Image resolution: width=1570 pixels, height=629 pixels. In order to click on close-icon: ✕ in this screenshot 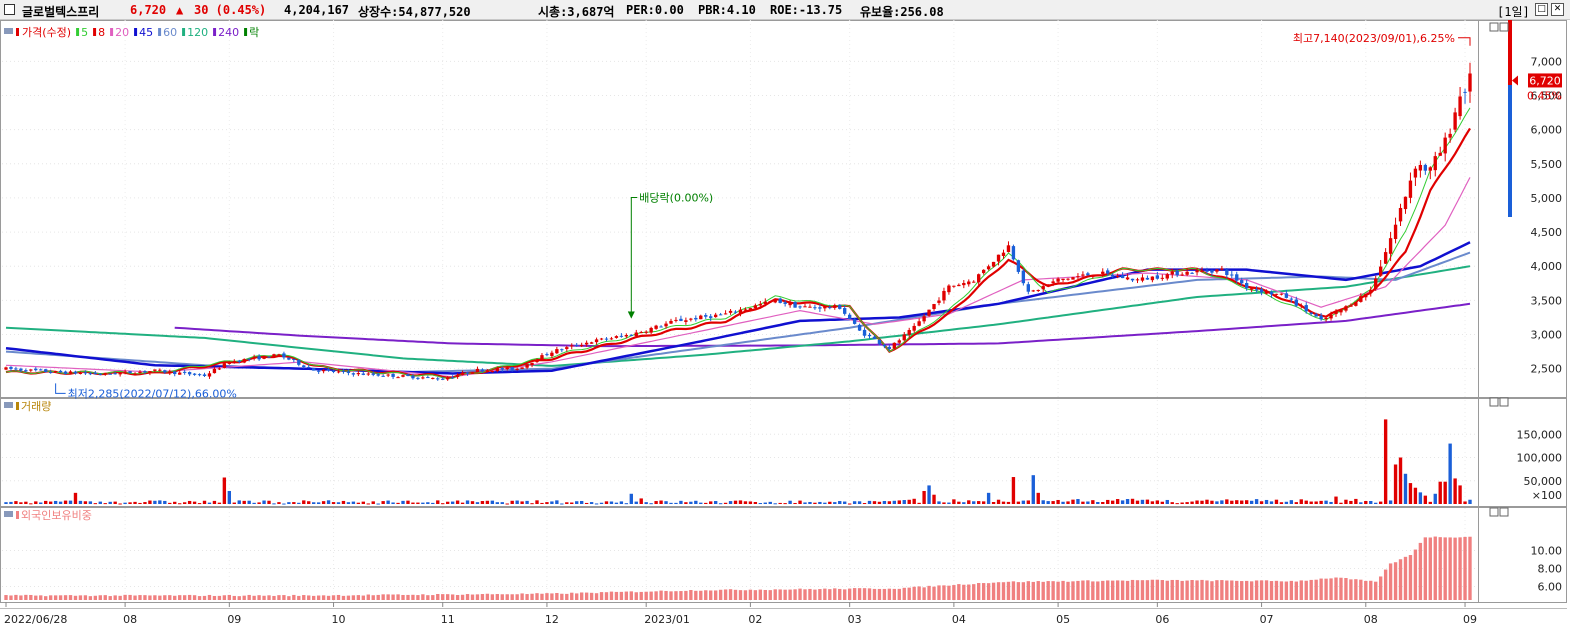, I will do `click(1557, 9)`.